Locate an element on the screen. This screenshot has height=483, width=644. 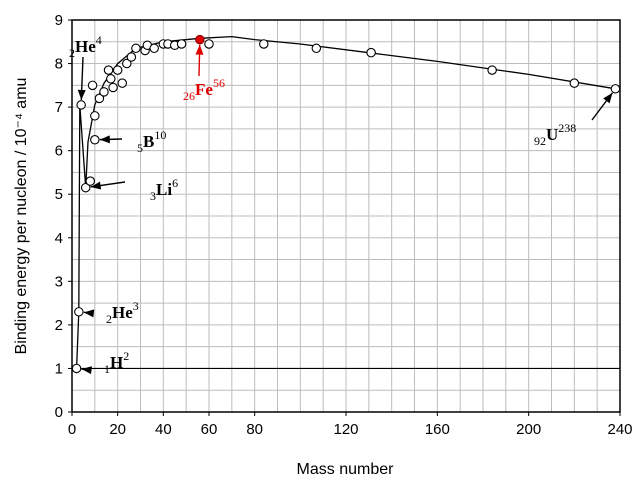
x-tick-label: 240 is located at coordinates (619, 429).